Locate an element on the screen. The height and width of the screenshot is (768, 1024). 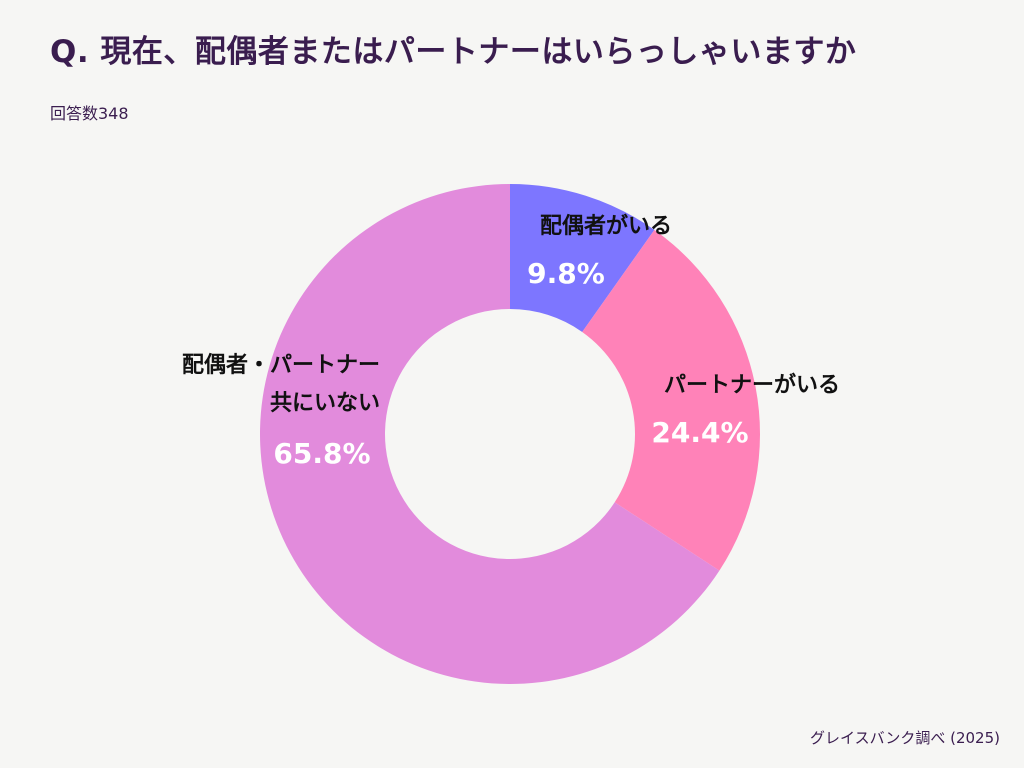
slice-label-3: 共にいない is located at coordinates (325, 403).